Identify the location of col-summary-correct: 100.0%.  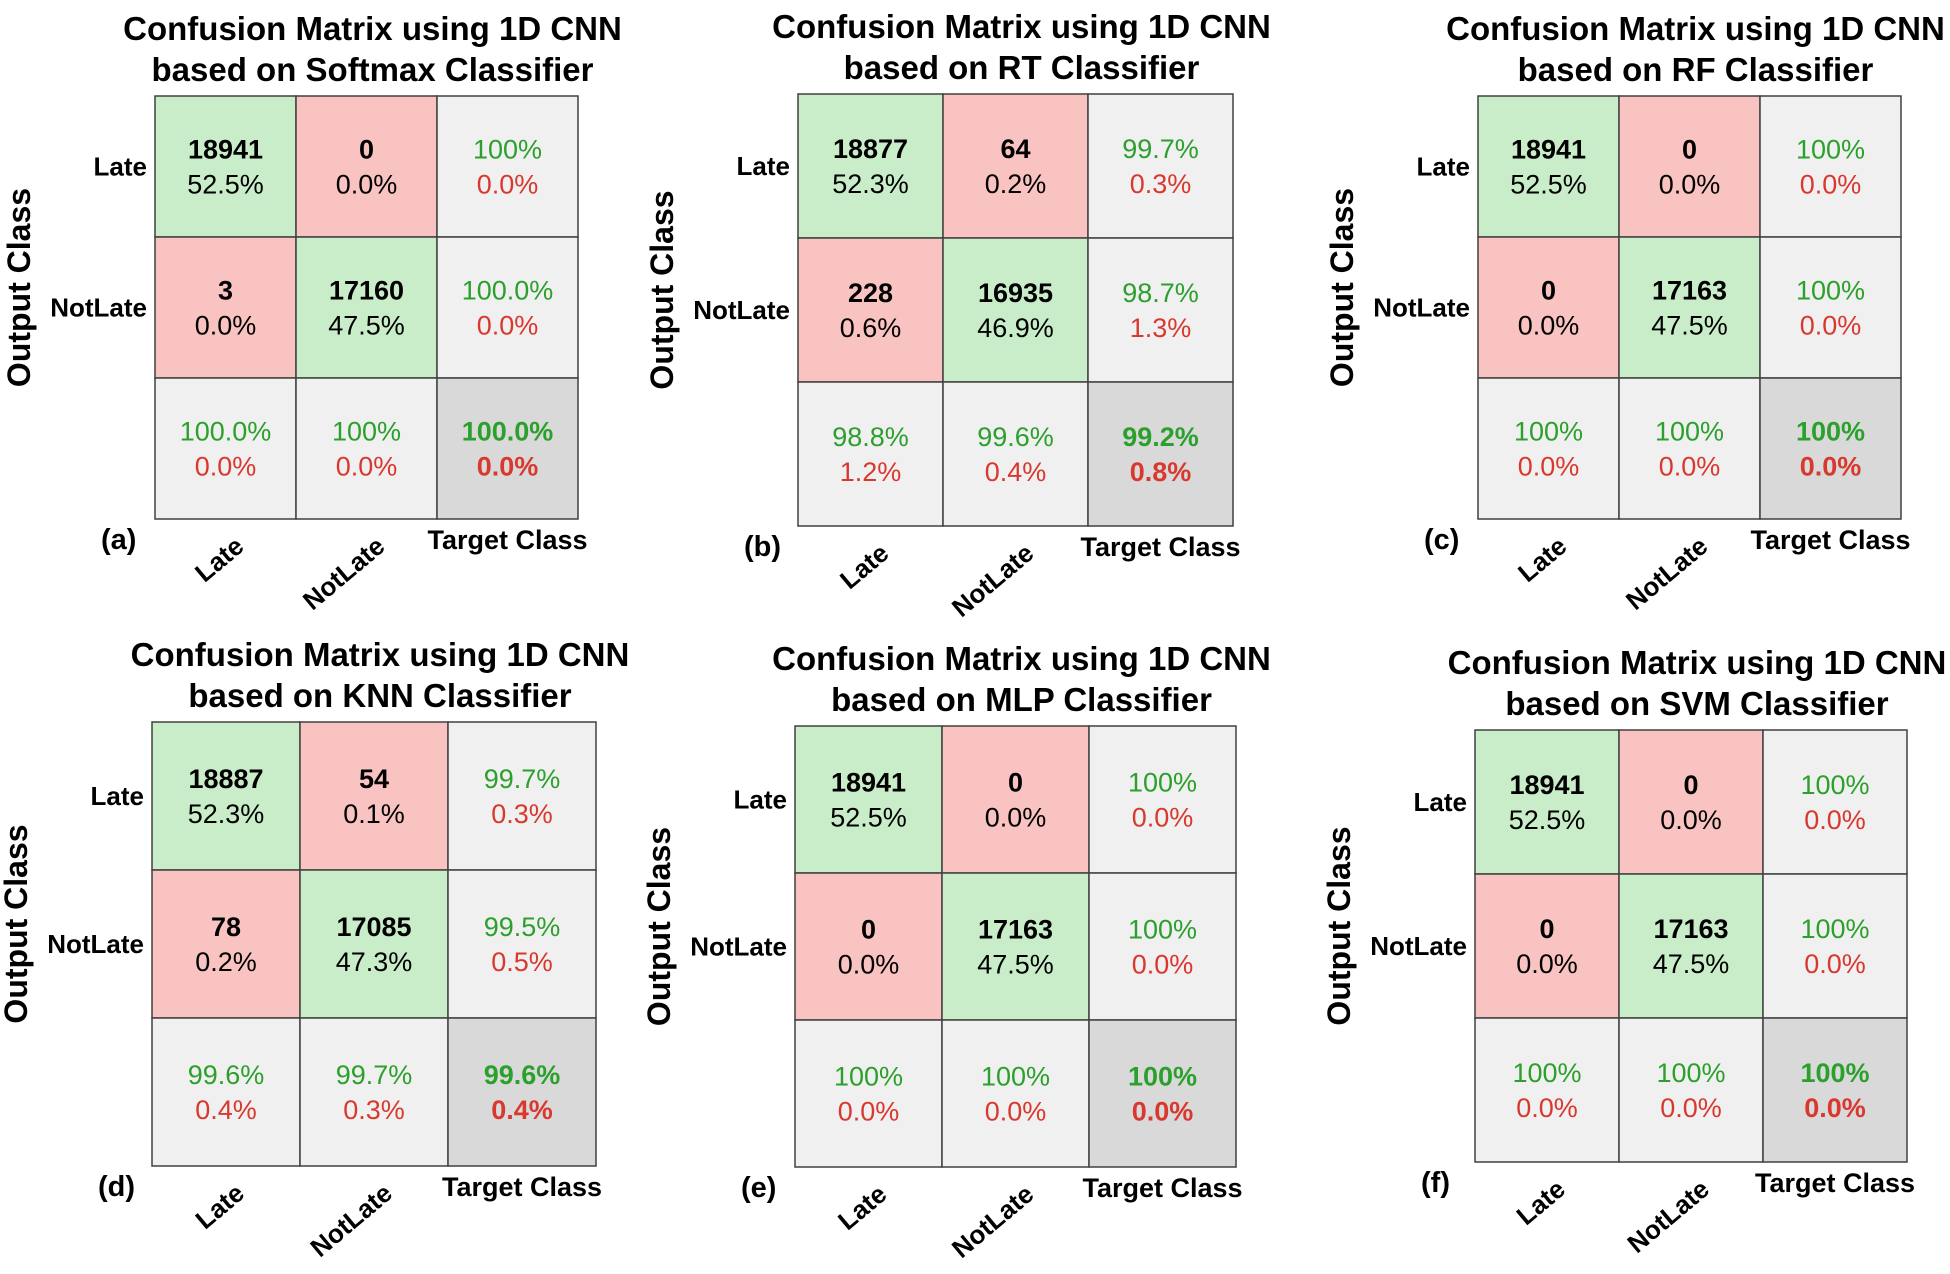
(226, 432).